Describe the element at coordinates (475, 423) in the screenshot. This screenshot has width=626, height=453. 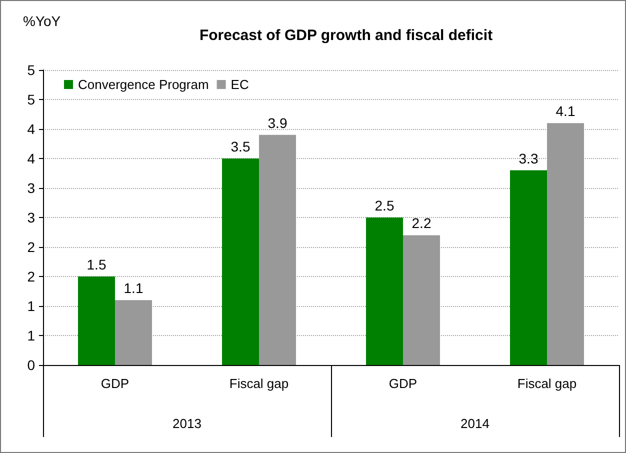
I see `text: 2014` at that location.